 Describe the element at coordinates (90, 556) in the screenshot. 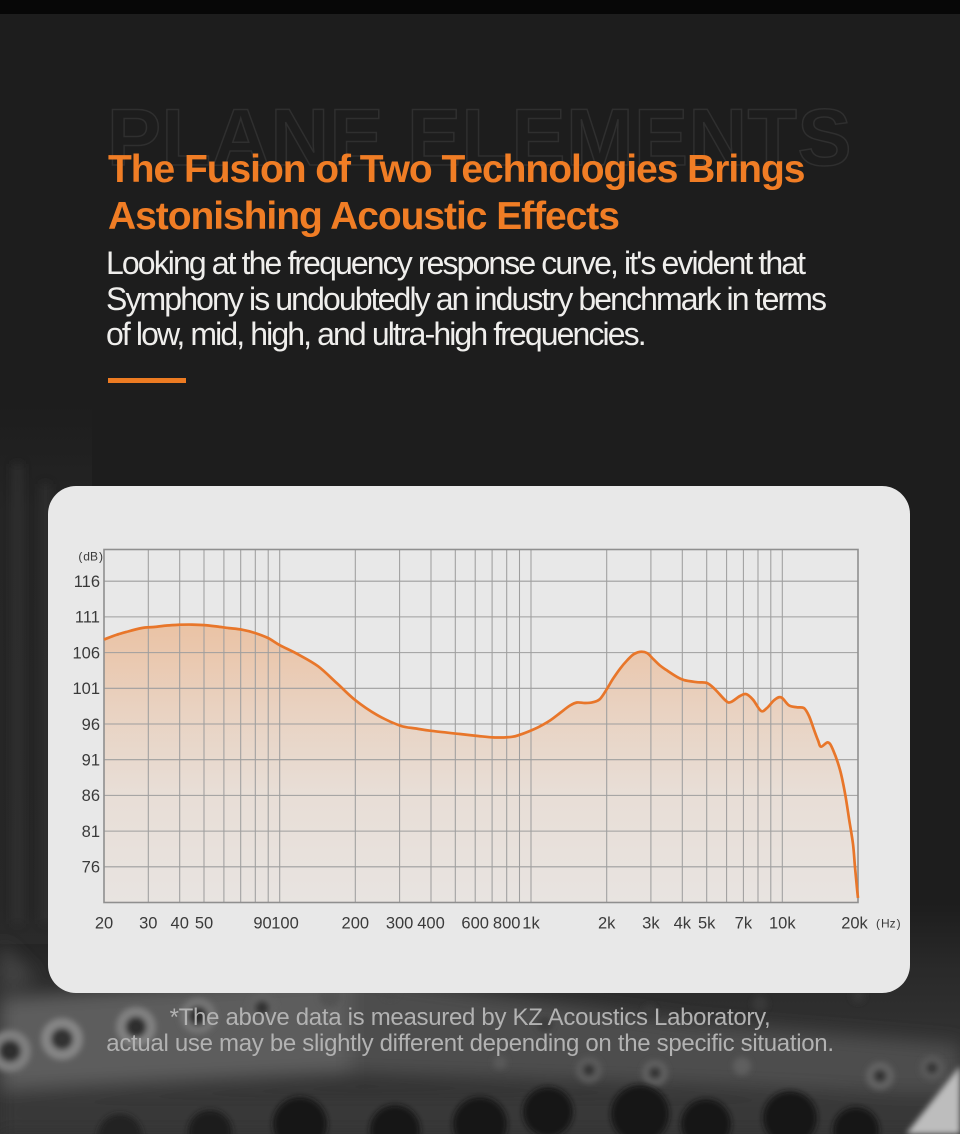

I see `svg-text: ( dB )` at that location.